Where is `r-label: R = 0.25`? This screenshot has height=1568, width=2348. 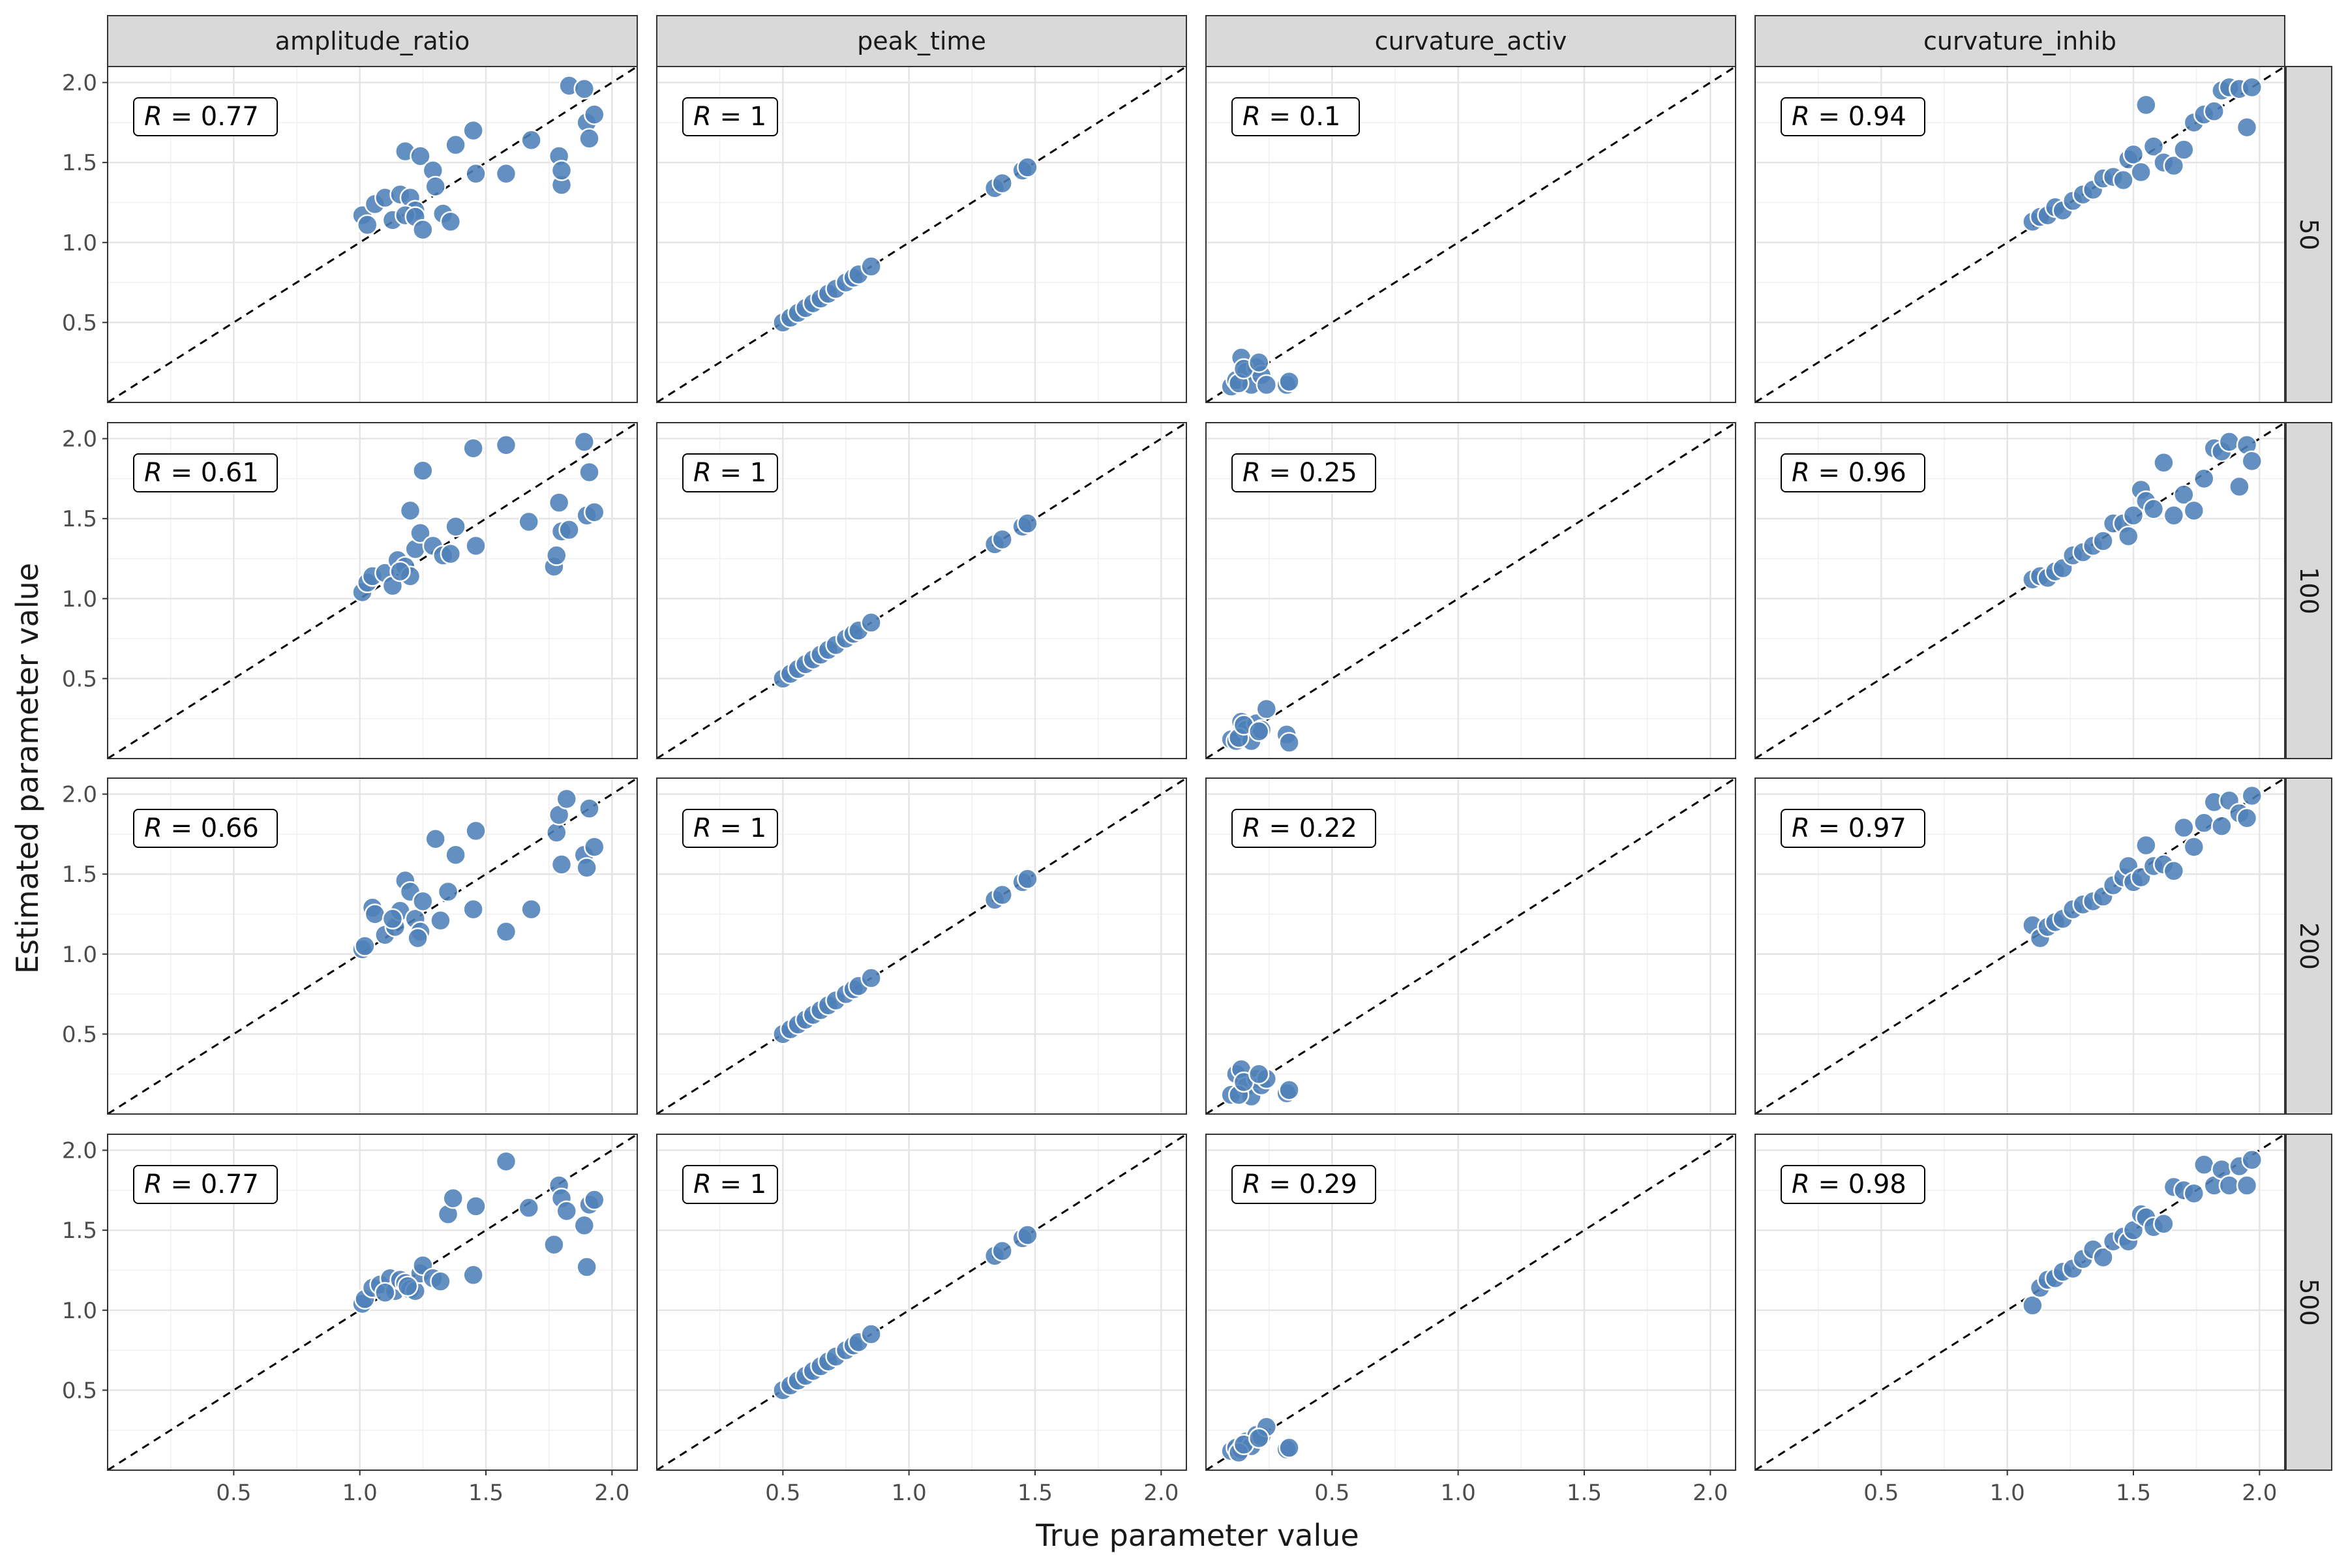 r-label: R = 0.25 is located at coordinates (1299, 473).